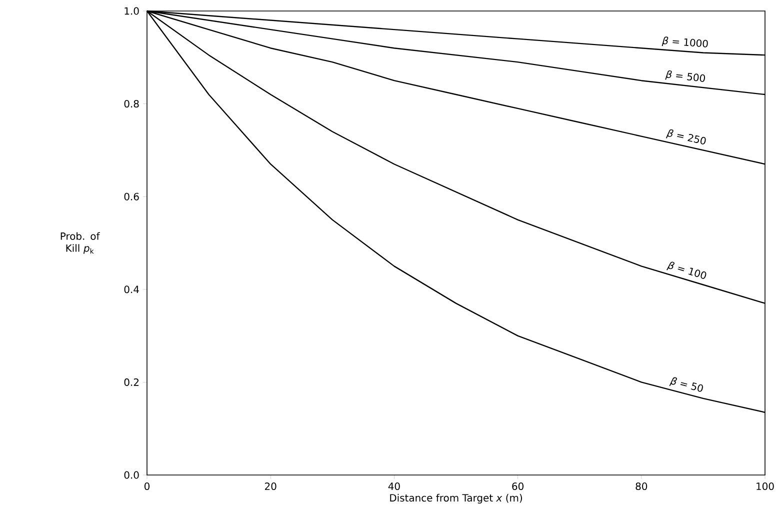 The height and width of the screenshot is (532, 782). What do you see at coordinates (456, 499) in the screenshot?
I see `x-axis-title: Distance from Target x (m)` at bounding box center [456, 499].